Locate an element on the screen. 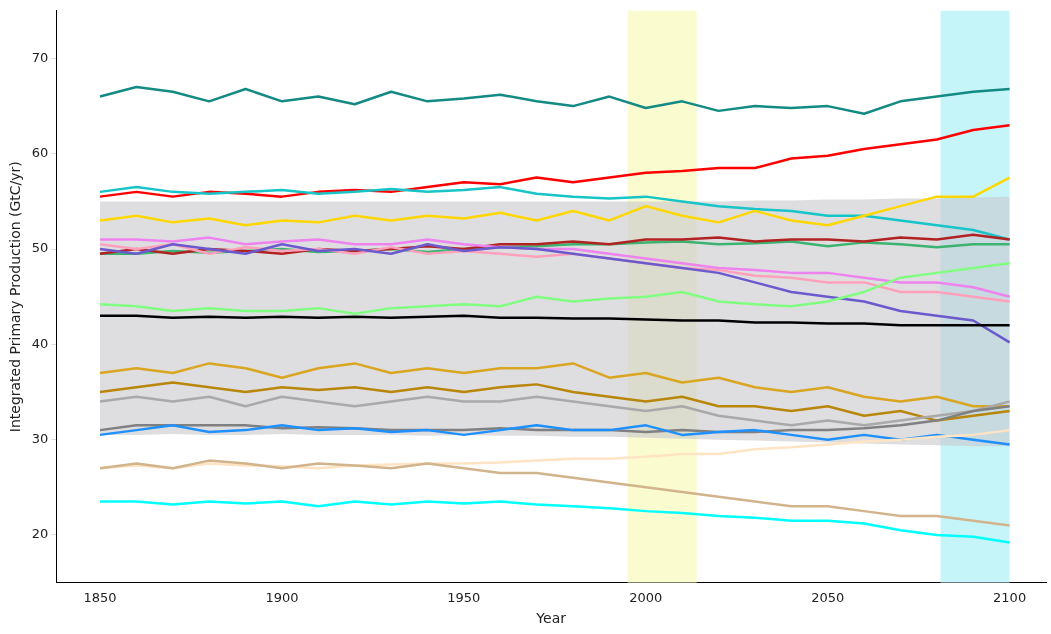 The image size is (1051, 634). x-axis-title: Year is located at coordinates (551, 618).